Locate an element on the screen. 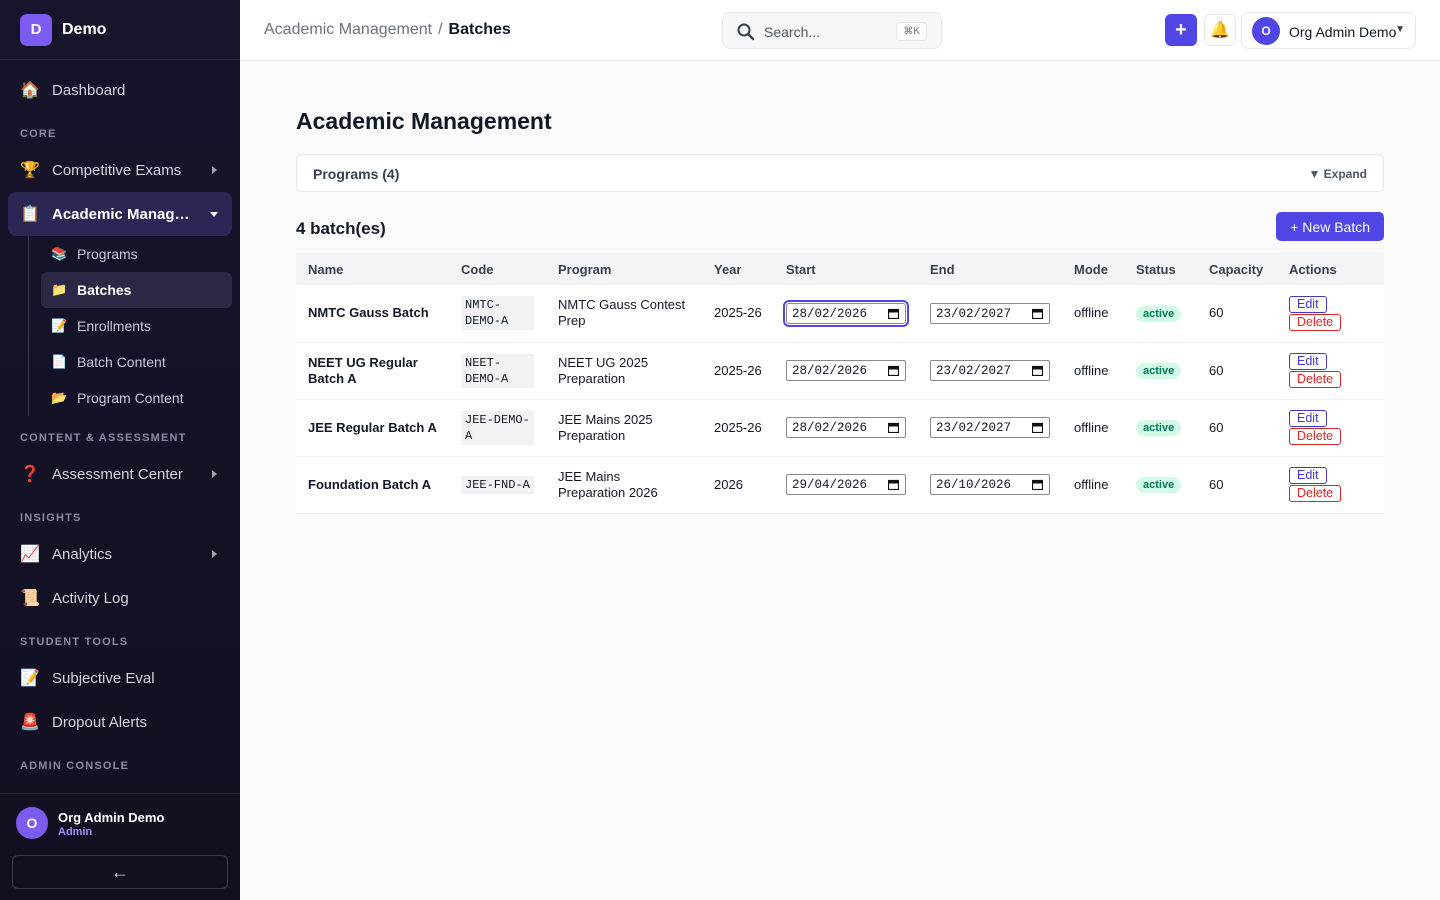  nav-item: 📜 Activity Log is located at coordinates (120, 598).